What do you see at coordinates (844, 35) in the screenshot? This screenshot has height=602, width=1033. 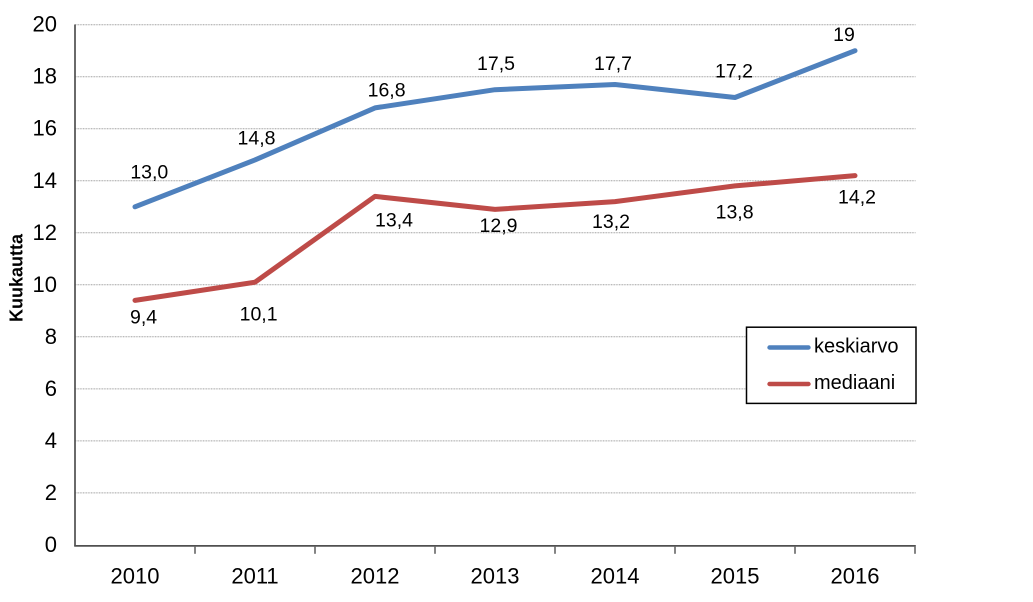 I see `svg-text: 19` at bounding box center [844, 35].